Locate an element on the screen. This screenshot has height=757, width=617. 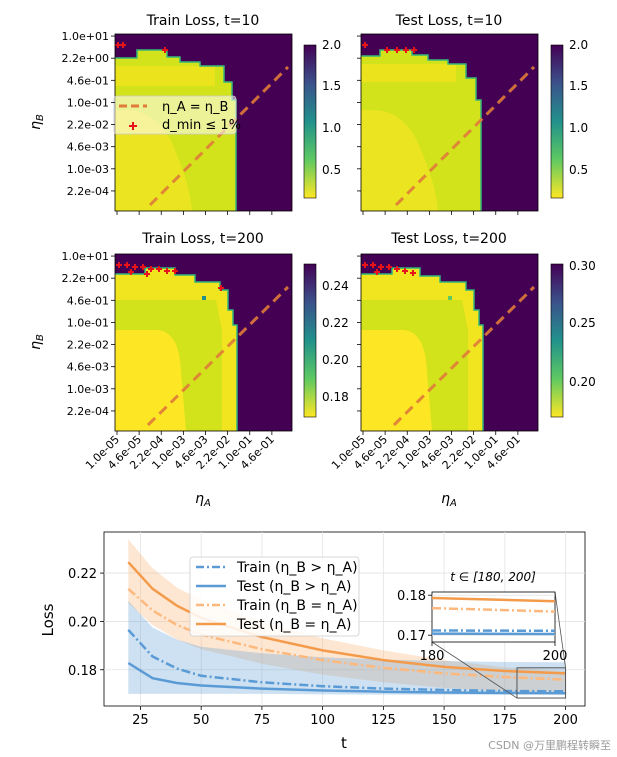
x-axis-label: t is located at coordinates (344, 743).